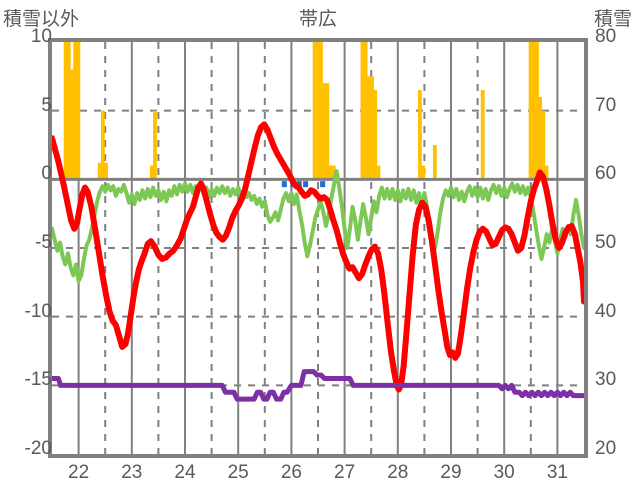 This screenshot has height=501, width=636. Describe the element at coordinates (451, 472) in the screenshot. I see `x-axis-tick-label: 29` at that location.